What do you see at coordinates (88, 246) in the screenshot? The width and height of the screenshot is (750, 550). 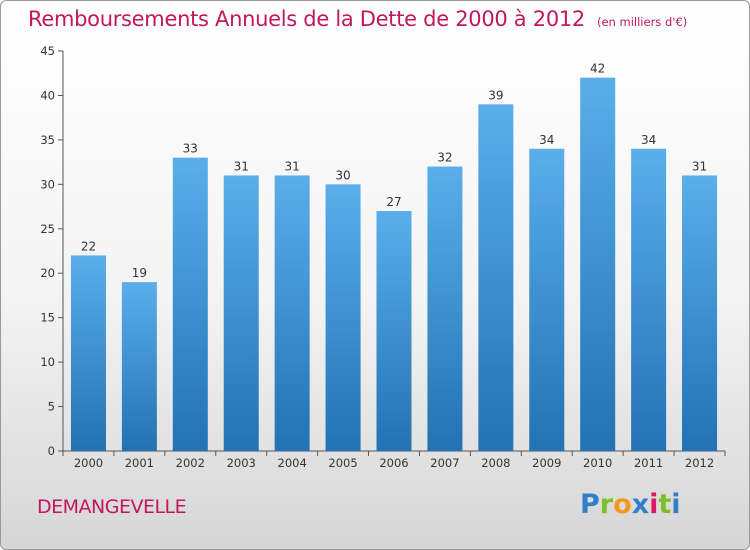 I see `value-label-2000: 22` at bounding box center [88, 246].